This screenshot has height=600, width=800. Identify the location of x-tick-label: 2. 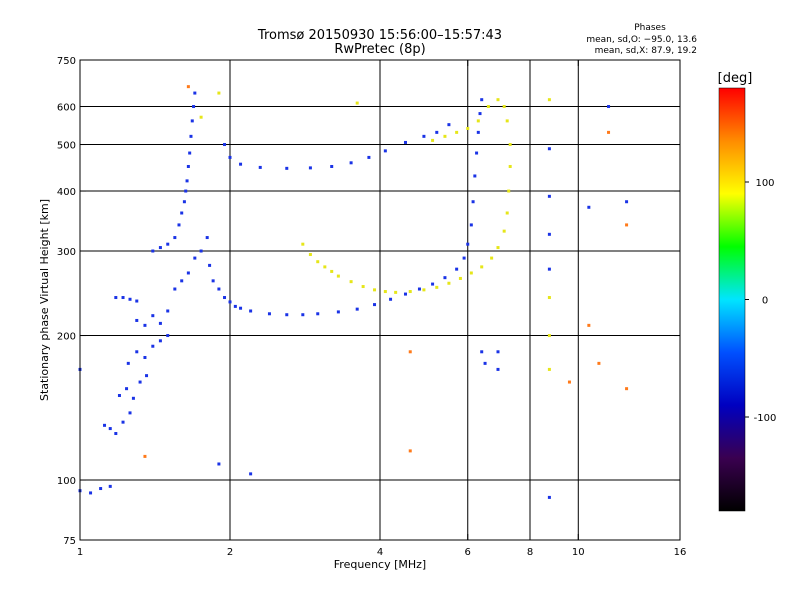
(230, 552).